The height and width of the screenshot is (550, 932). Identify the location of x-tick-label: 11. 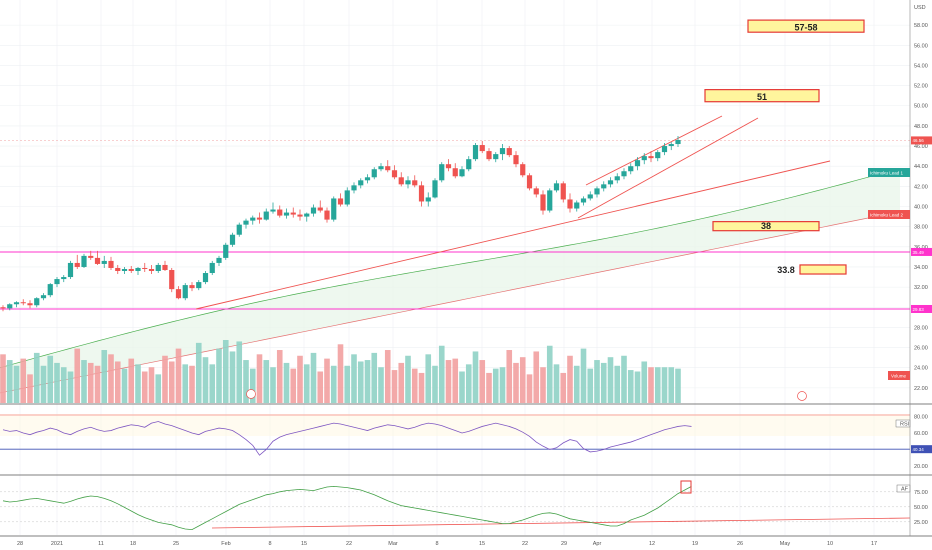
(101, 544).